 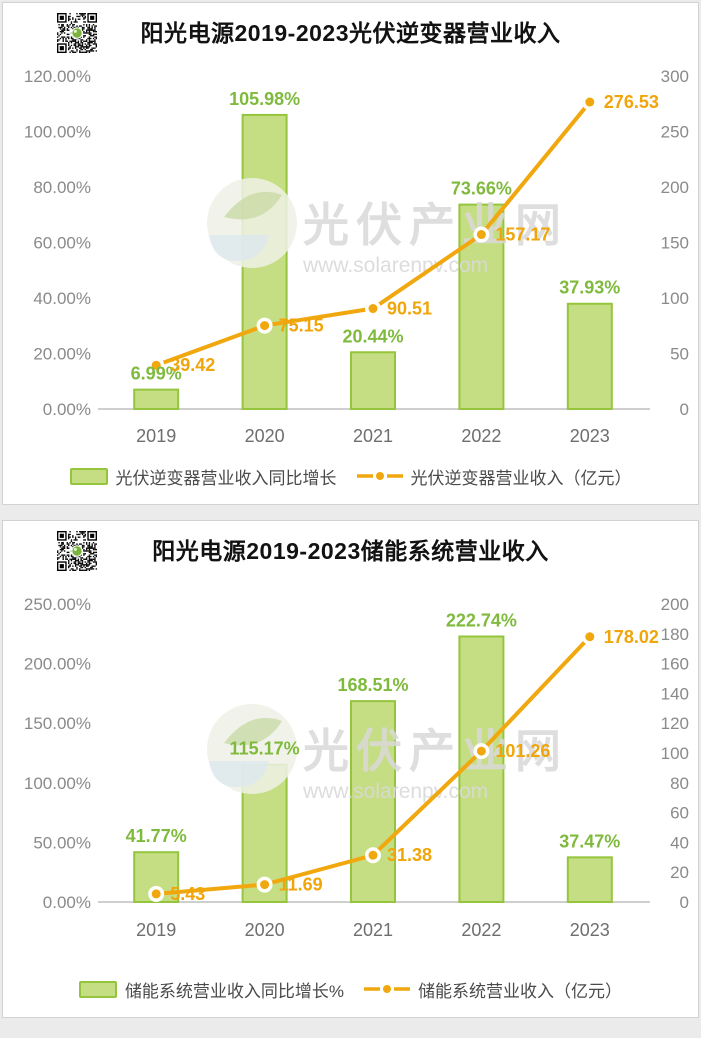 What do you see at coordinates (679, 354) in the screenshot?
I see `right-axis-tick: 50` at bounding box center [679, 354].